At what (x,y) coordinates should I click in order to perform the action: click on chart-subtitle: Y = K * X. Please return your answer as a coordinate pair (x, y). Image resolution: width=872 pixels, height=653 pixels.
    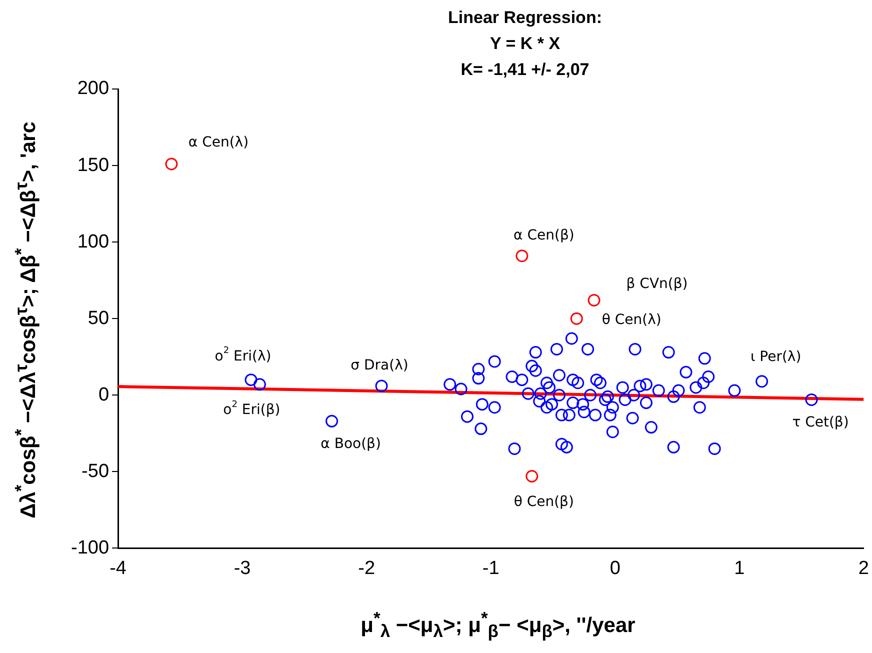
    Looking at the image, I should click on (525, 44).